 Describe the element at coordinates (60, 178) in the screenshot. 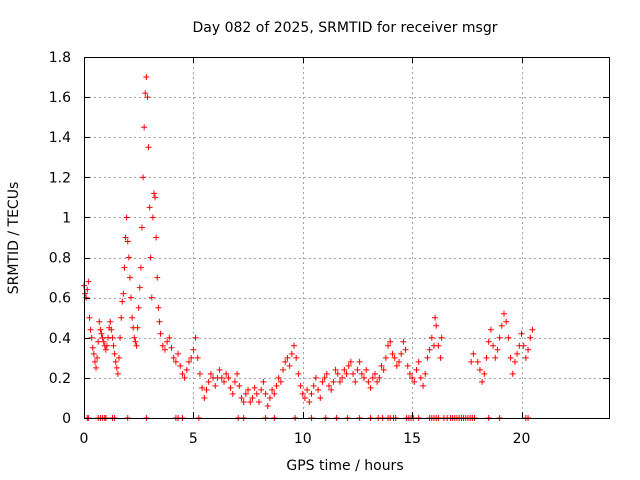

I see `y-tick-label: 1.2` at that location.